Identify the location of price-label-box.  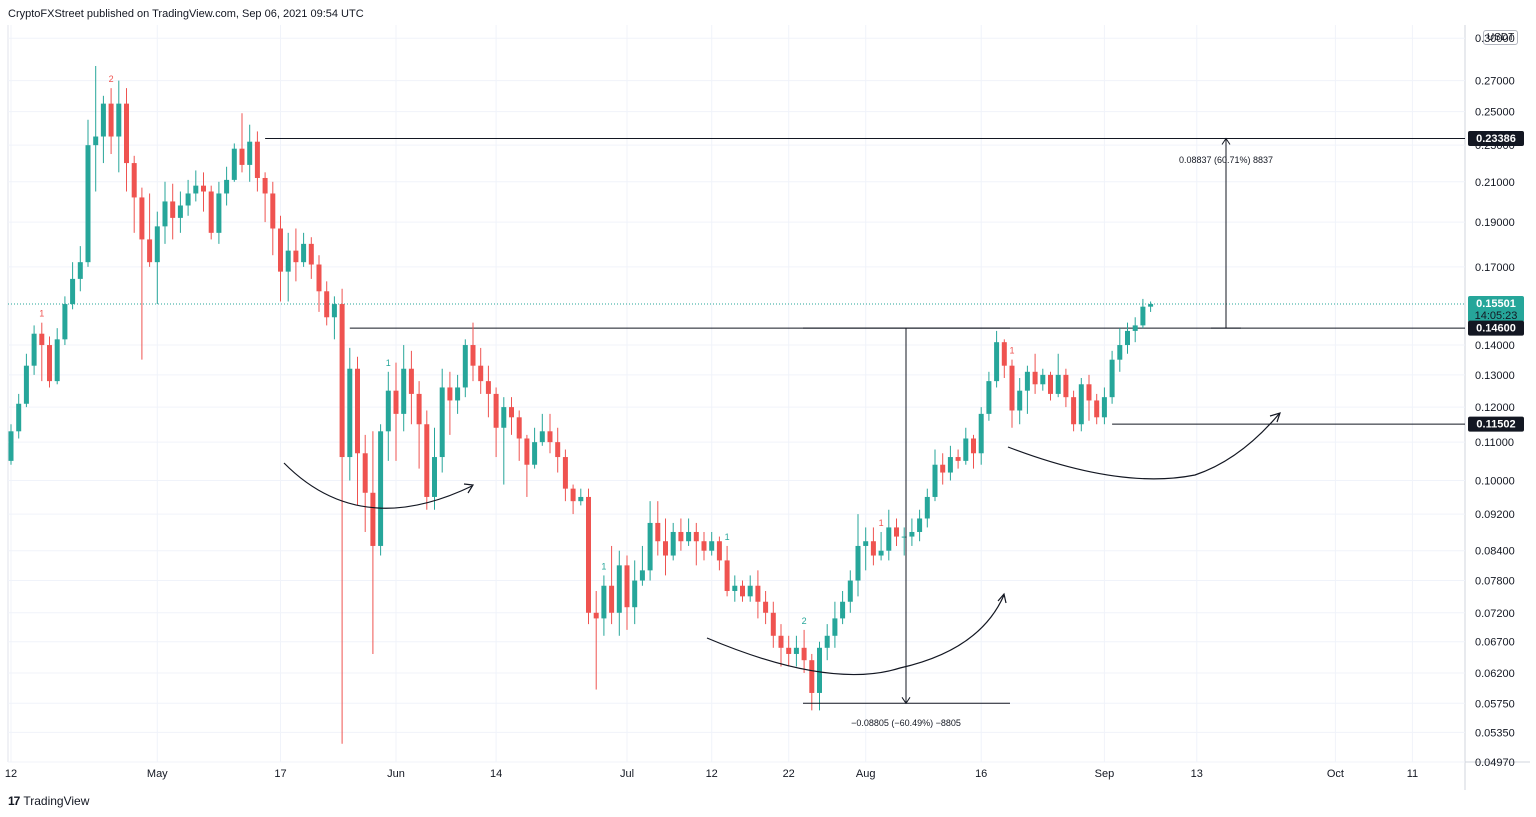
(1496, 138).